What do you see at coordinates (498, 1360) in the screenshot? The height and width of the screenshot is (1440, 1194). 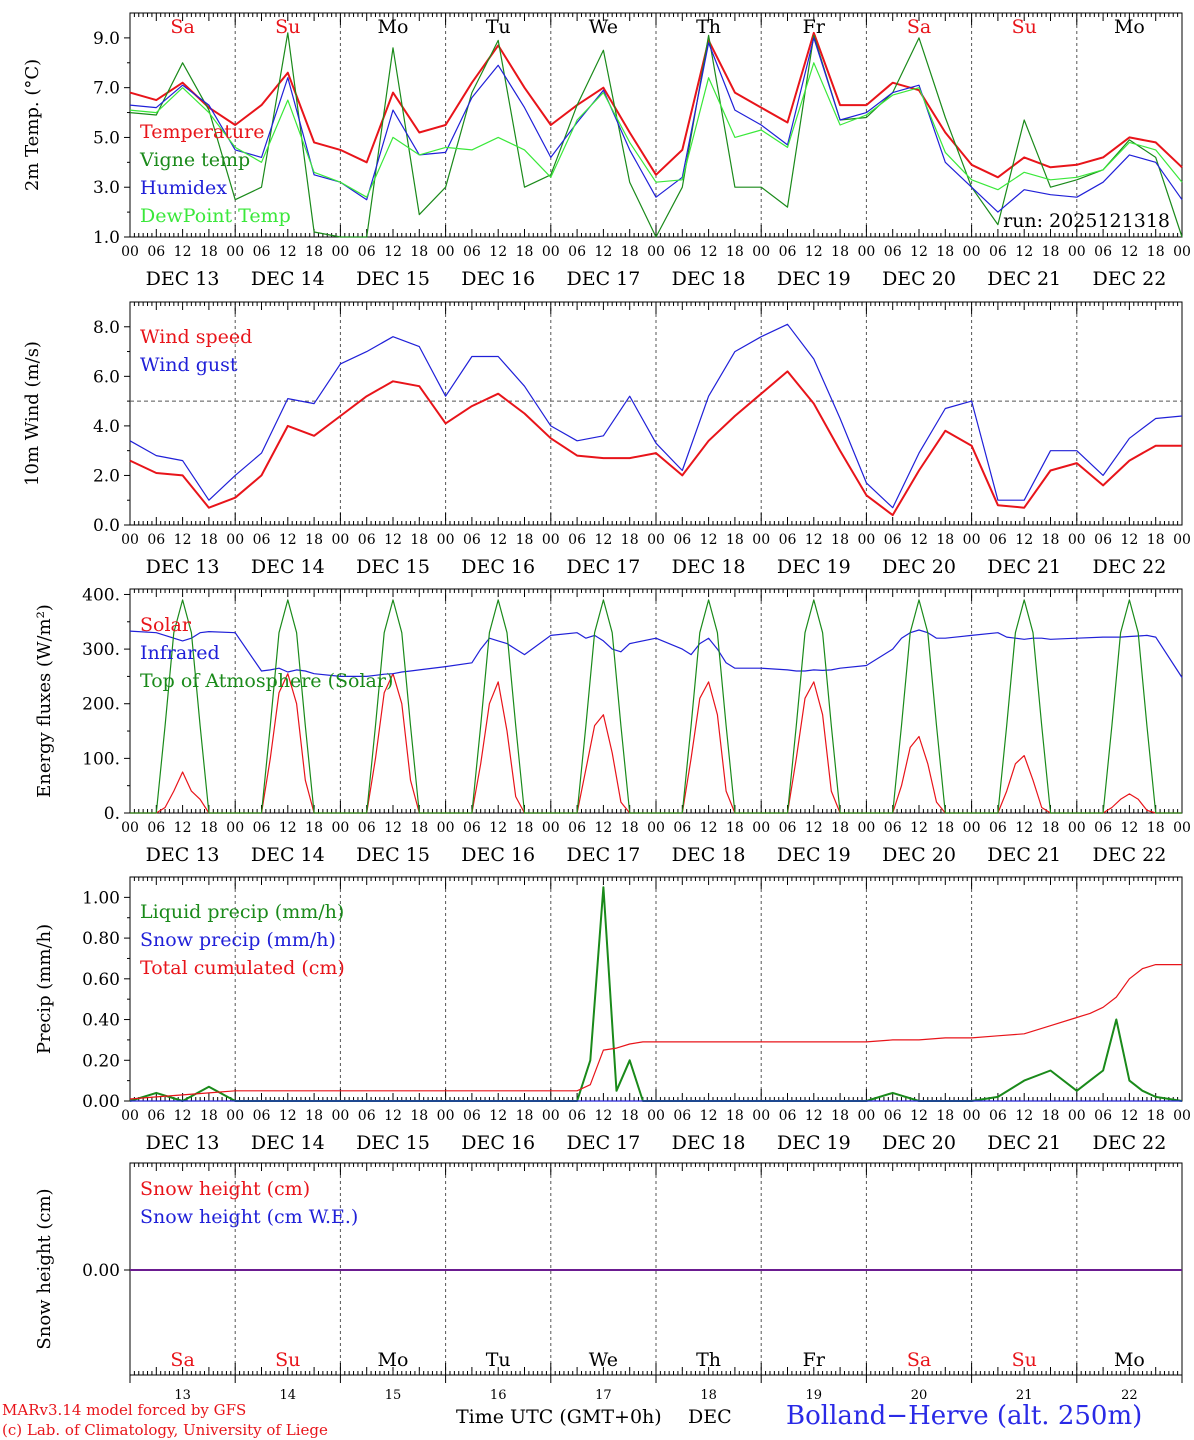 I see `weekday-bottom: Tu` at bounding box center [498, 1360].